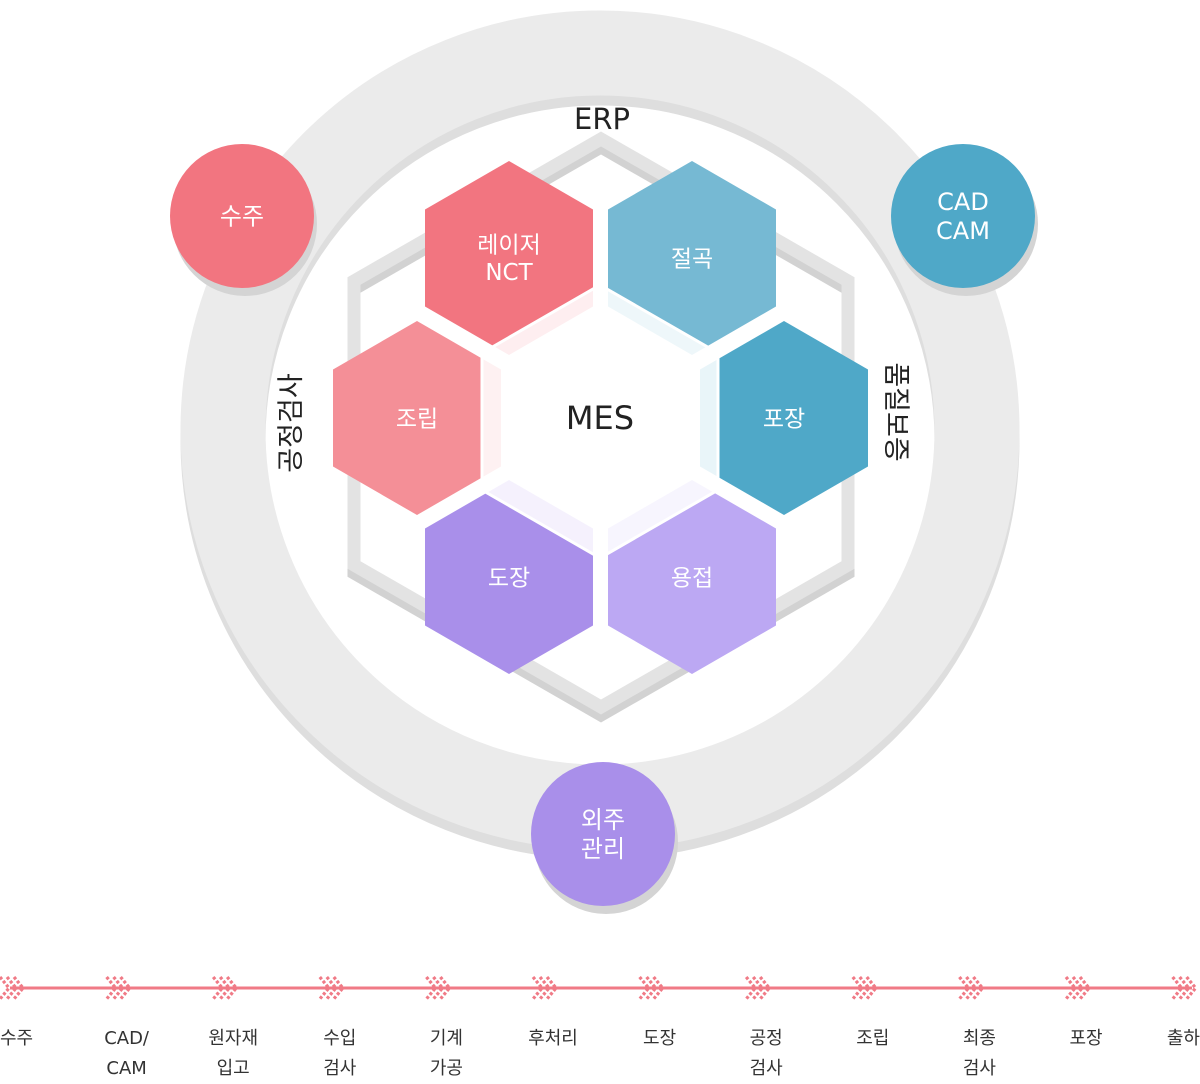  Describe the element at coordinates (603, 820) in the screenshot. I see `circle-label: 외주` at that location.